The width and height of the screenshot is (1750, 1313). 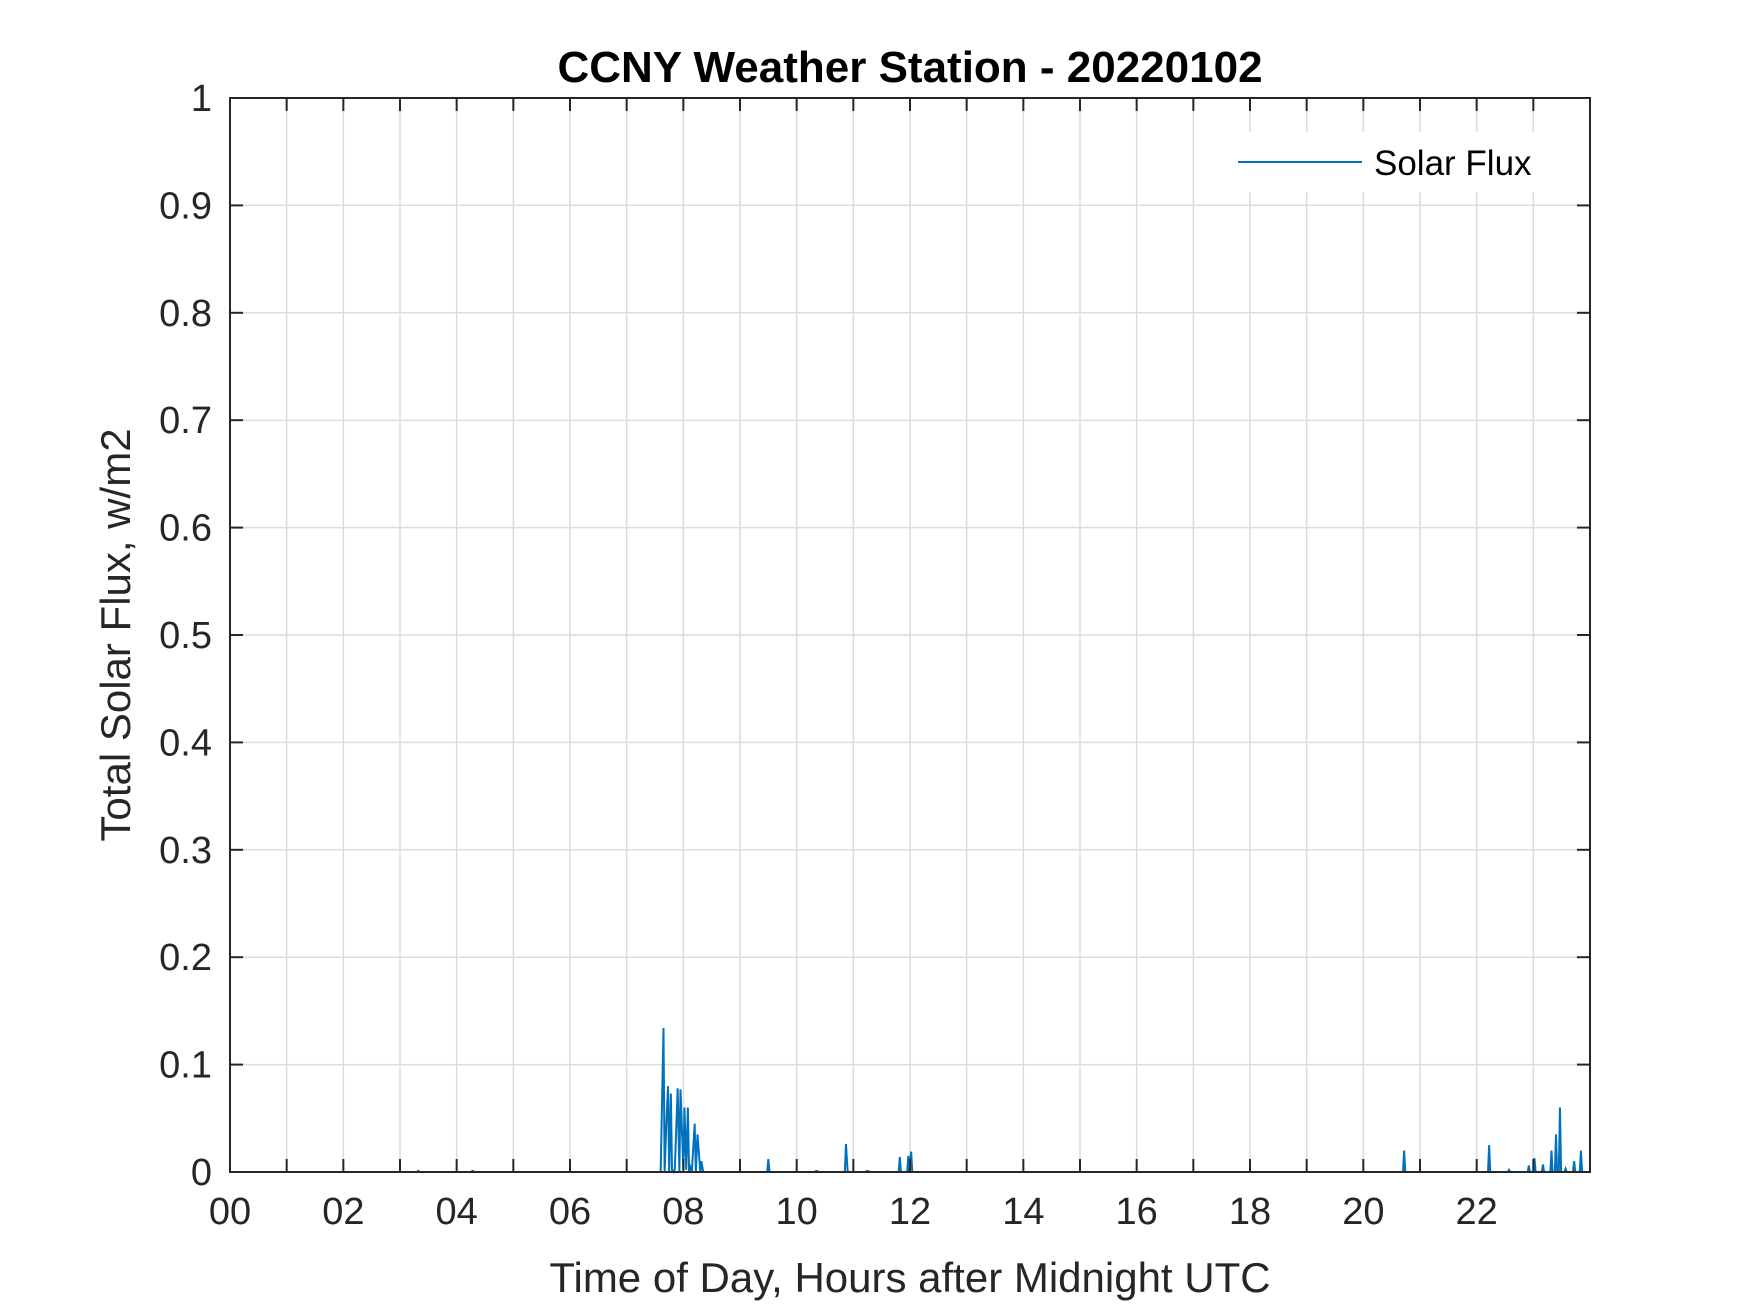 What do you see at coordinates (230, 1212) in the screenshot?
I see `x-tick-label: 00` at bounding box center [230, 1212].